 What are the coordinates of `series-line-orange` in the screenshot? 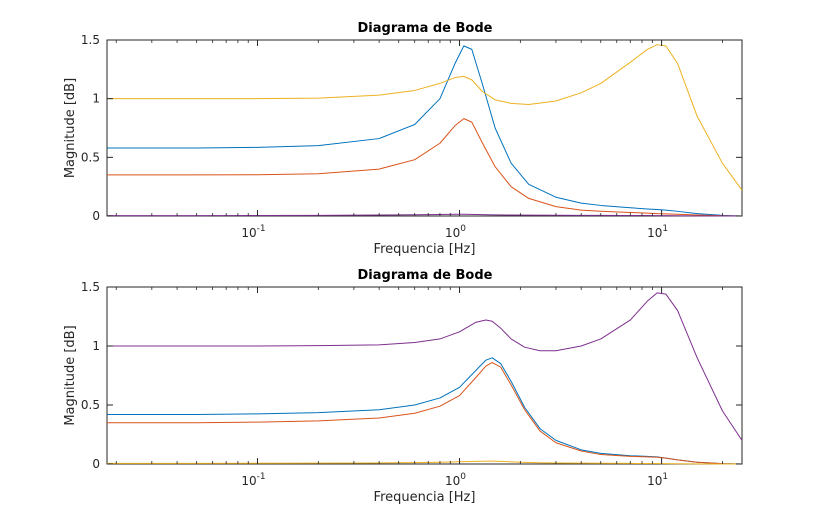 It's located at (425, 167).